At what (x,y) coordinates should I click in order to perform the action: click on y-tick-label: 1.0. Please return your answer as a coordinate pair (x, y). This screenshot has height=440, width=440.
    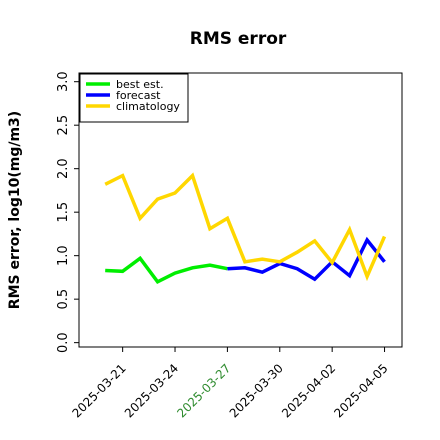
    Looking at the image, I should click on (63, 255).